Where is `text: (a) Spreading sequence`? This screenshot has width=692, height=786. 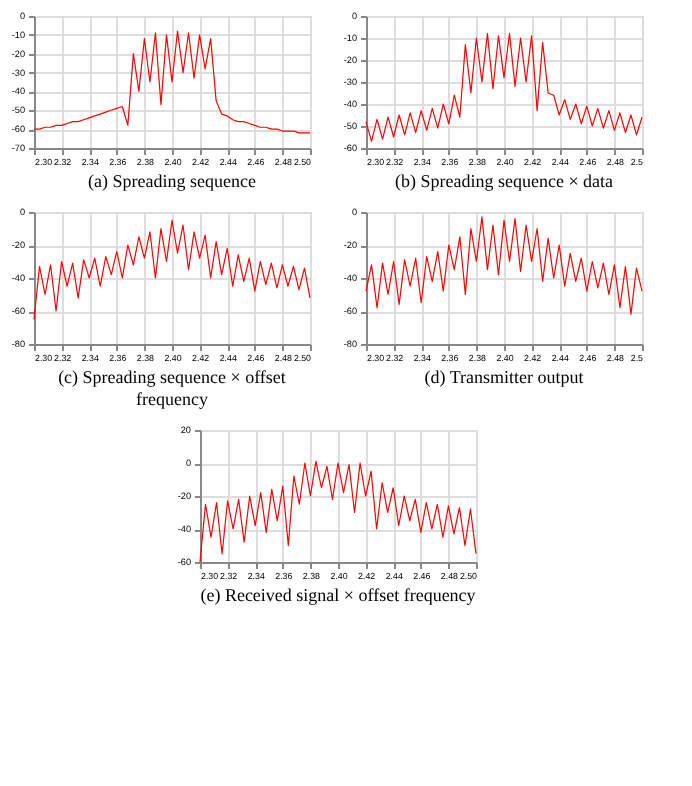 text: (a) Spreading sequence is located at coordinates (172, 180).